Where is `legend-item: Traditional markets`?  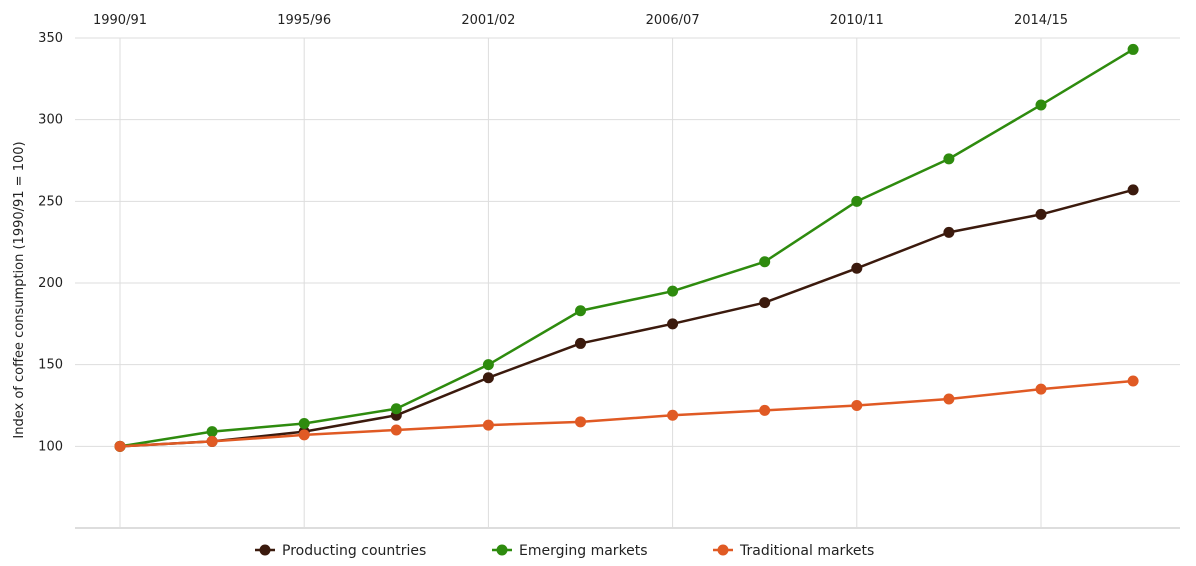 legend-item: Traditional markets is located at coordinates (793, 551).